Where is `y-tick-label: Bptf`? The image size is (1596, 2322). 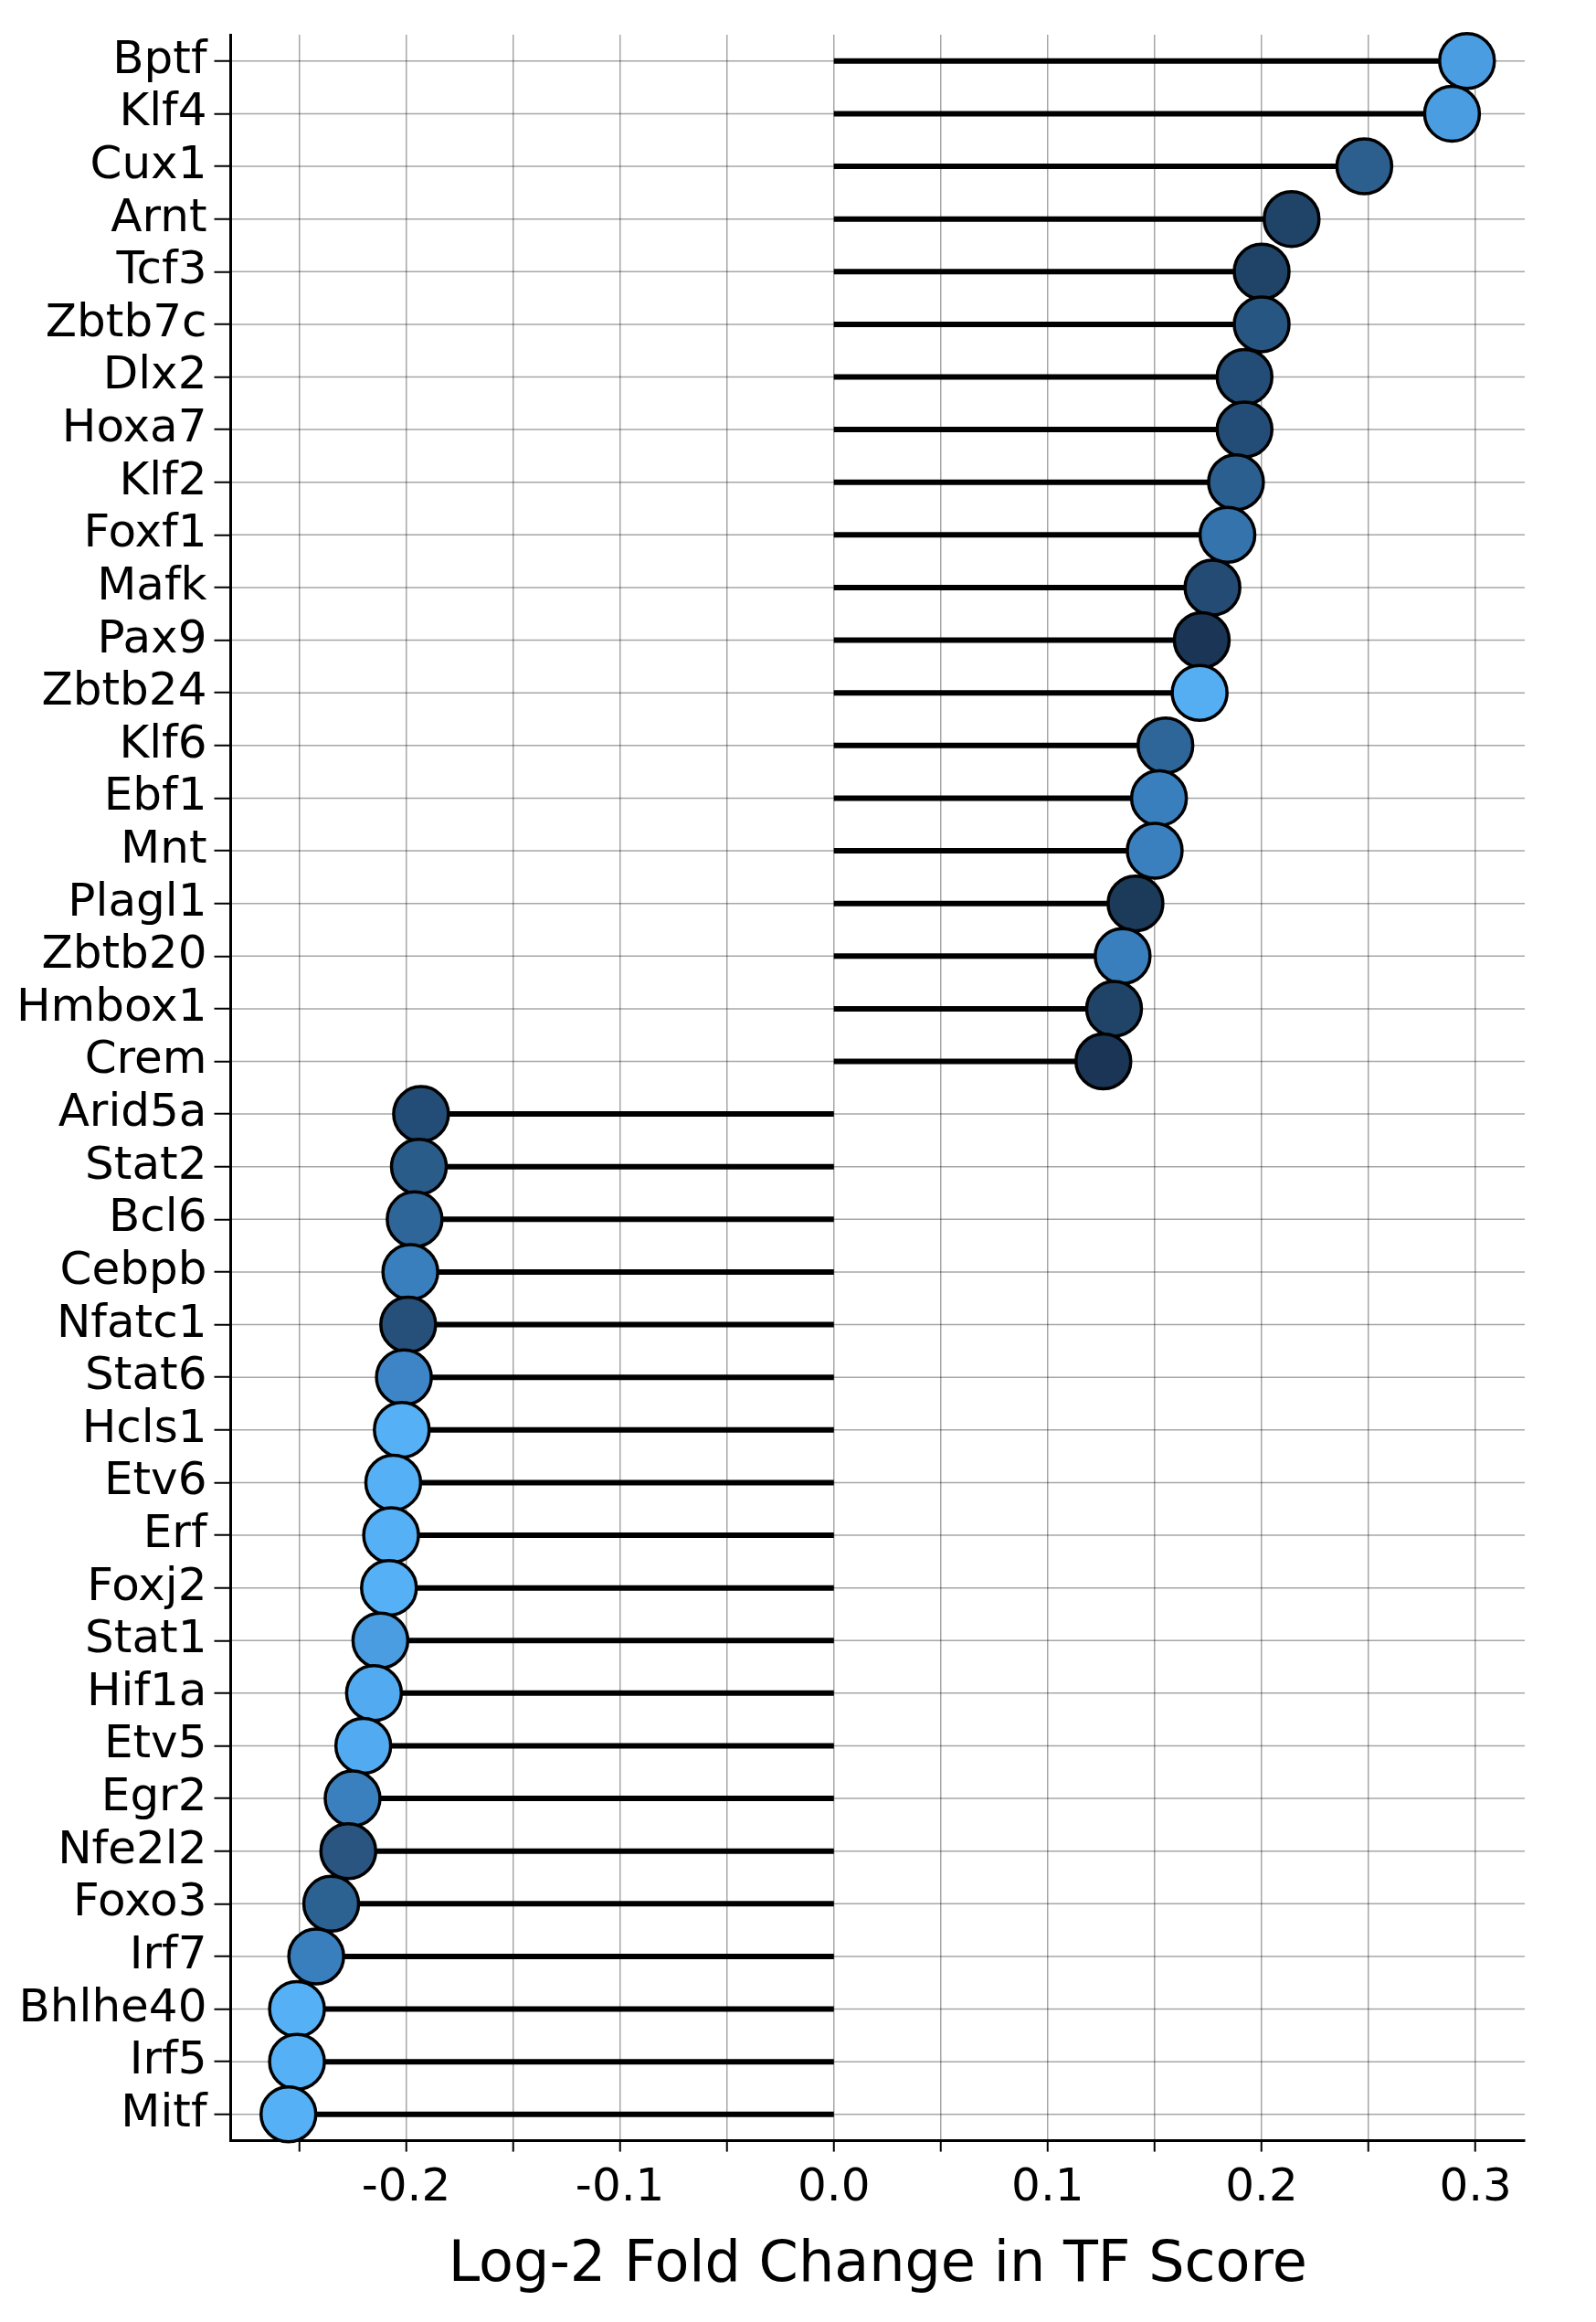
y-tick-label: Bptf is located at coordinates (160, 57).